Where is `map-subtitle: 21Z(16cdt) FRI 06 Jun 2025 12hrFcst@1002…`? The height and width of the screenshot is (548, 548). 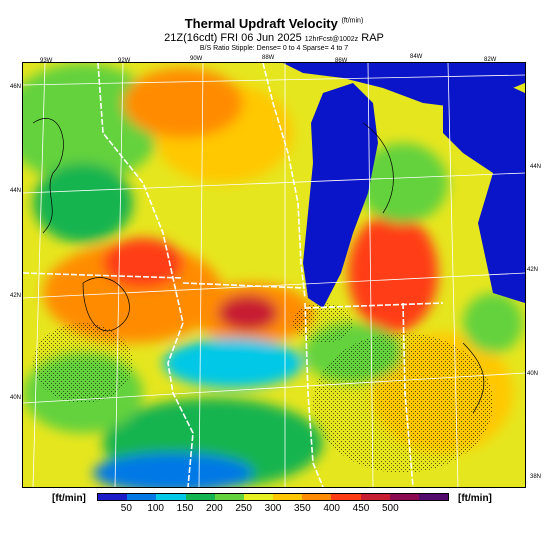 map-subtitle: 21Z(16cdt) FRI 06 Jun 2025 12hrFcst@1002… is located at coordinates (274, 38).